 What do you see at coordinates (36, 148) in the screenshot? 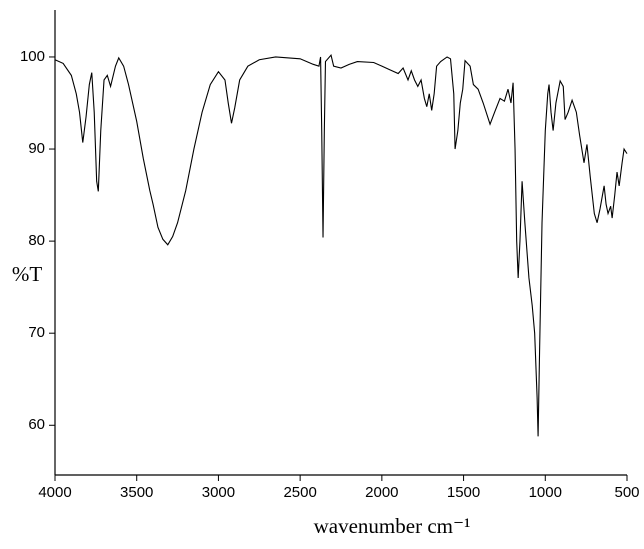
I see `y-tick-label: 90` at bounding box center [36, 148].